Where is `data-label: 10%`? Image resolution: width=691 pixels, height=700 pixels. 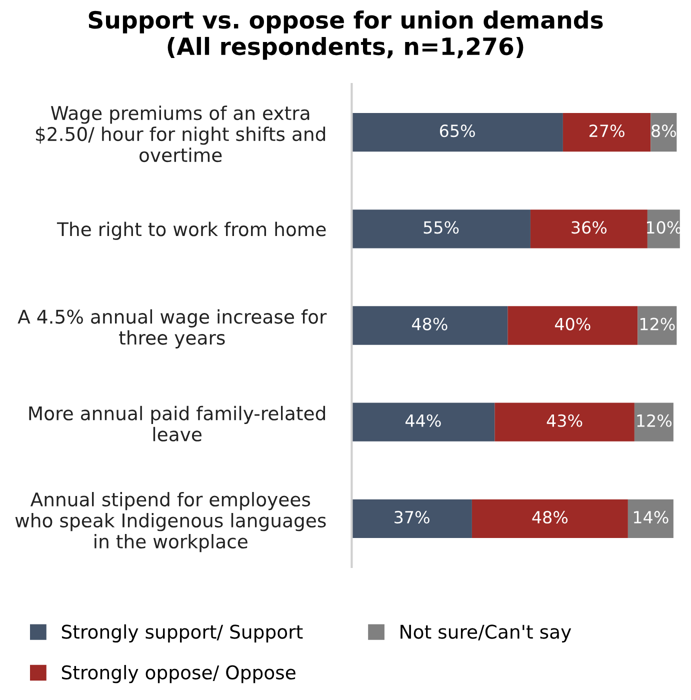 data-label: 10% is located at coordinates (664, 227).